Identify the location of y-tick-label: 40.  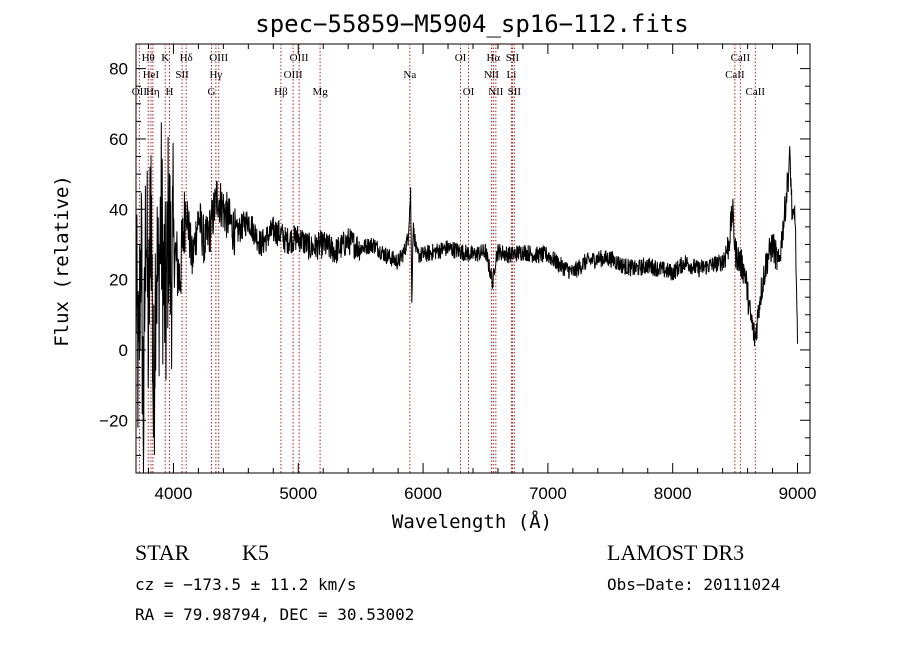
(118, 209).